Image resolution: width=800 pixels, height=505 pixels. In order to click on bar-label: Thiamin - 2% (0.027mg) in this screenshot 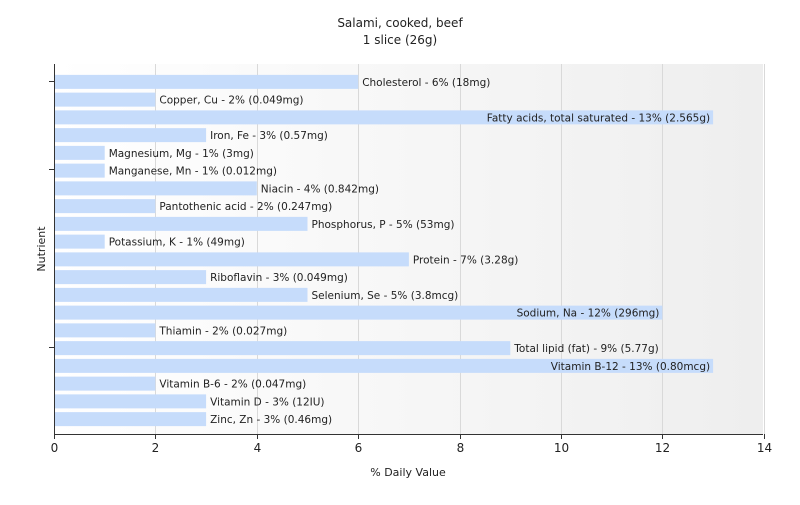, I will do `click(222, 331)`.